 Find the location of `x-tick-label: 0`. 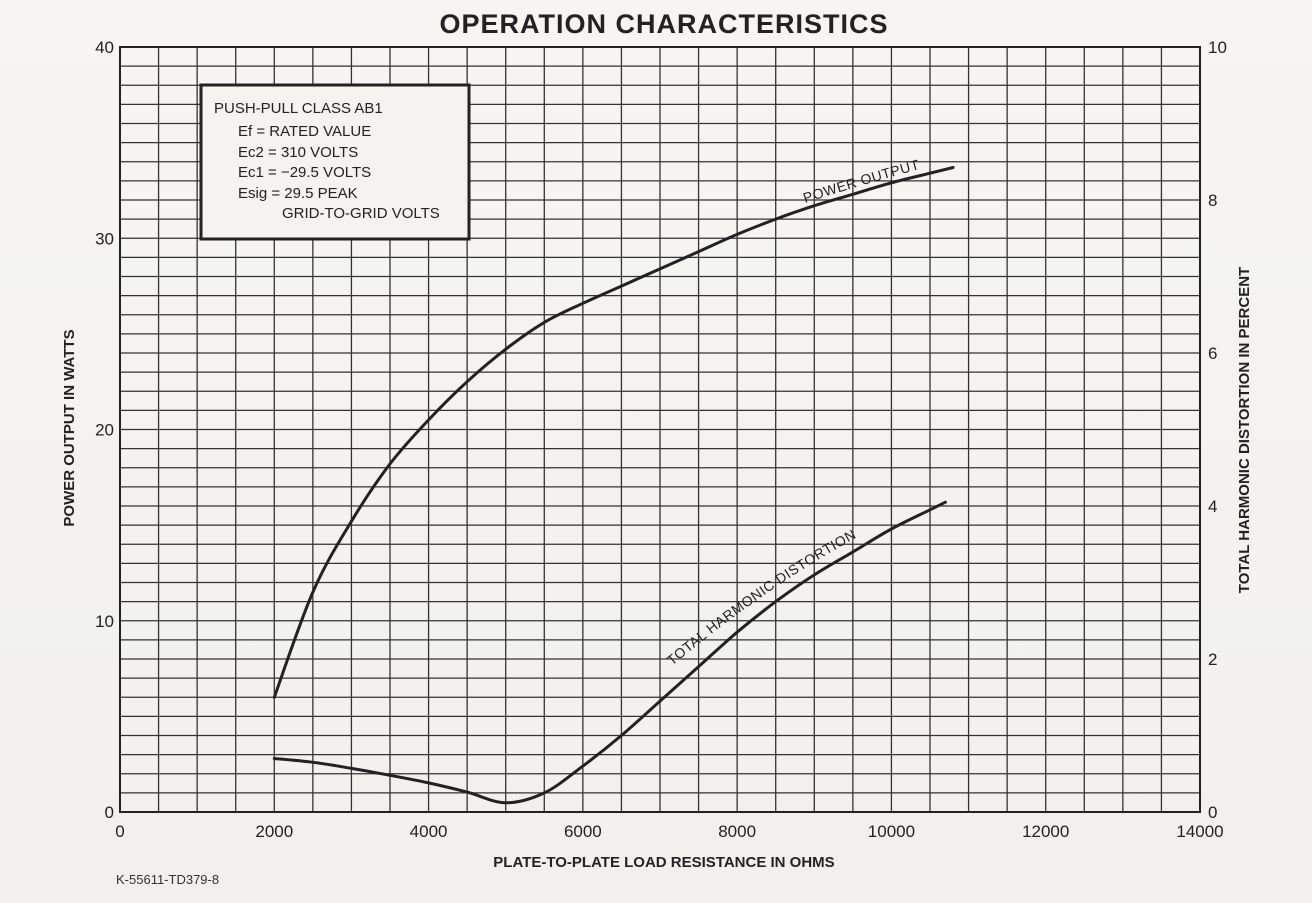

x-tick-label: 0 is located at coordinates (119, 831).